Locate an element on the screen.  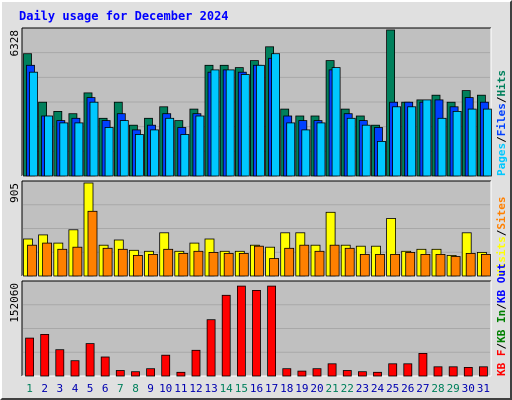
x-tick-label: 8 is located at coordinates (135, 388).